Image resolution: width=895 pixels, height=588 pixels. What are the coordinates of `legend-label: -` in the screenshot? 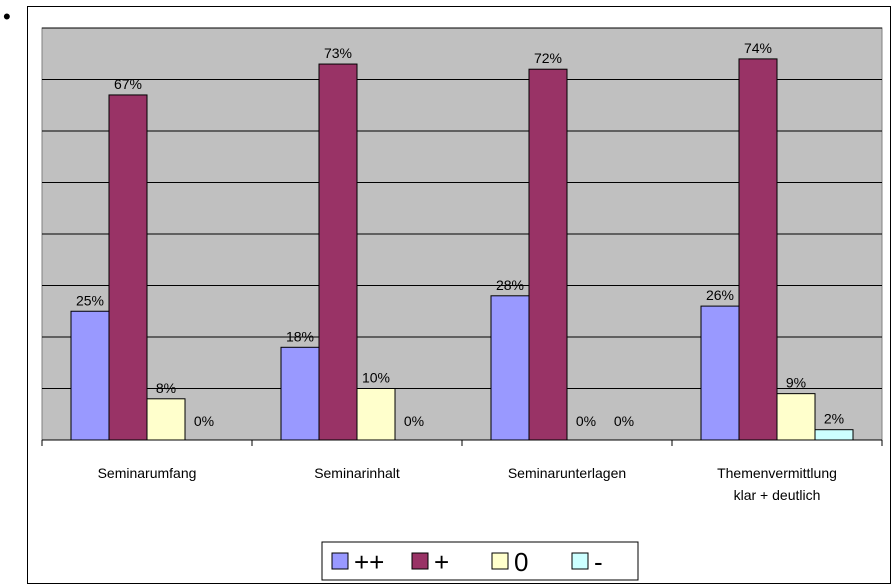 It's located at (598, 562).